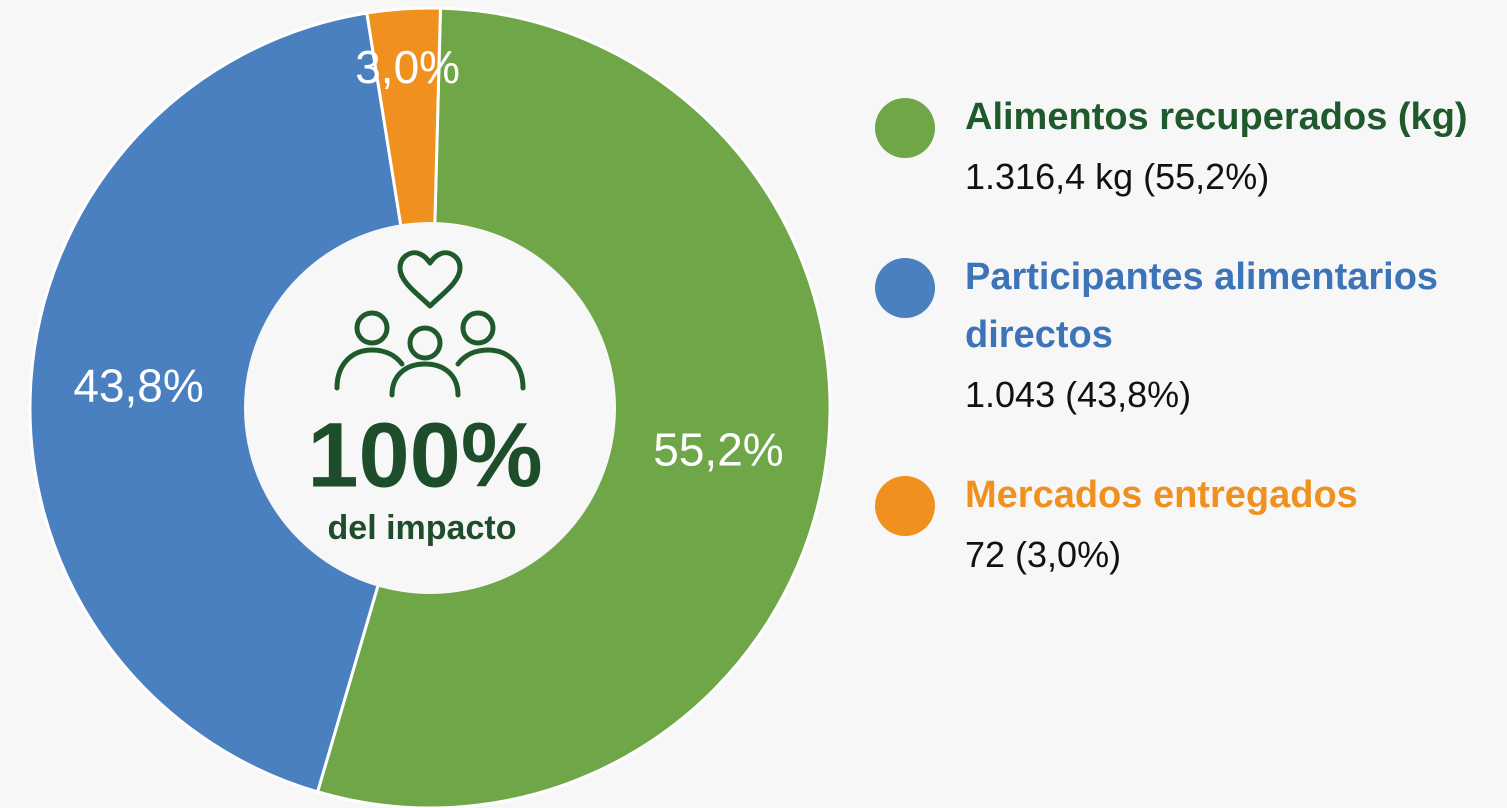  What do you see at coordinates (1202, 306) in the screenshot?
I see `legend-name: Participantes alimentarios directos` at bounding box center [1202, 306].